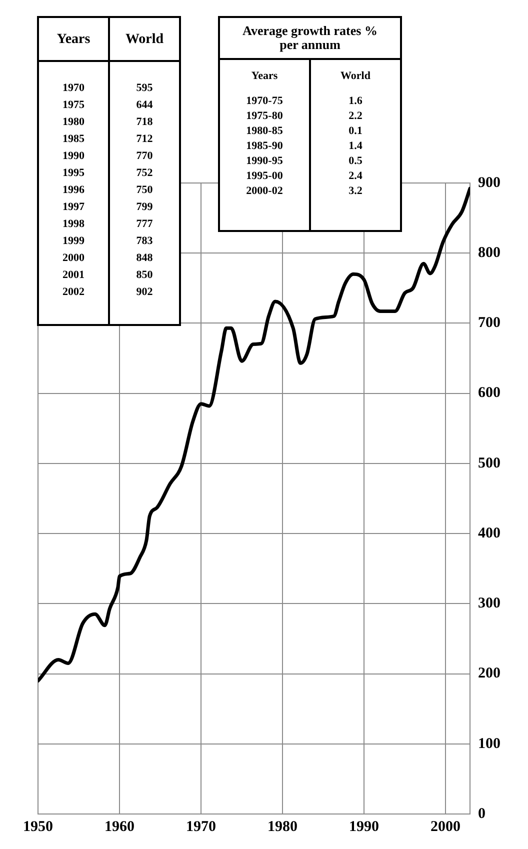 The width and height of the screenshot is (528, 849). I want to click on text: 644, so click(144, 105).